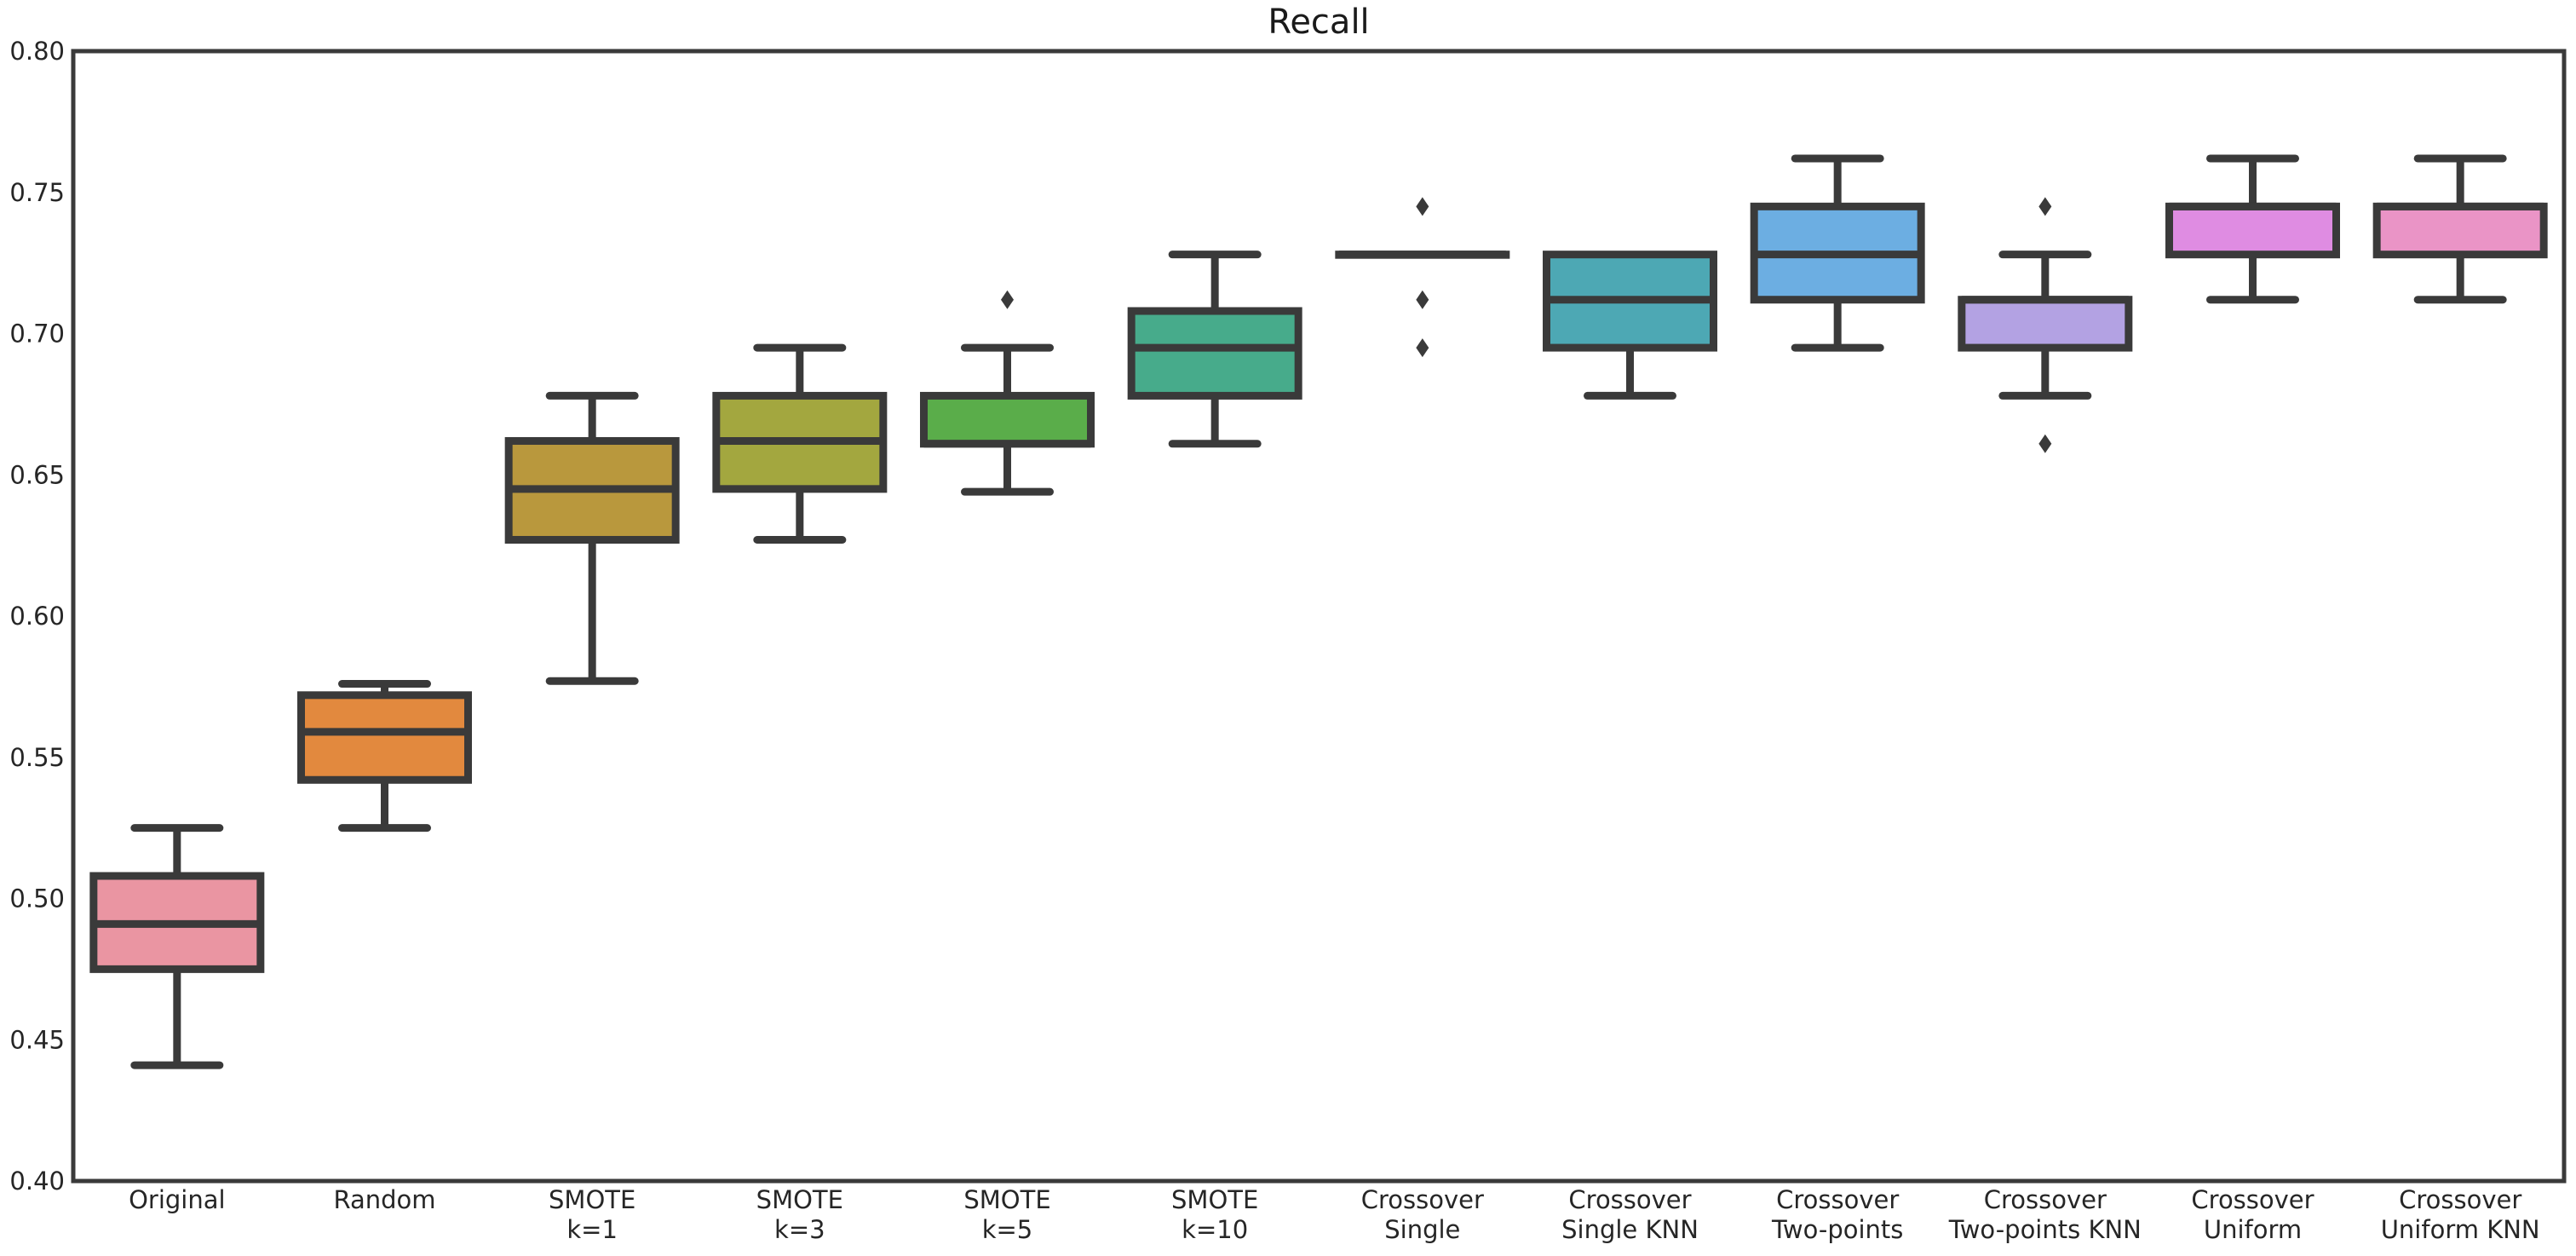 The image size is (2576, 1256). I want to click on x-tick-label: k=5, so click(1008, 1229).